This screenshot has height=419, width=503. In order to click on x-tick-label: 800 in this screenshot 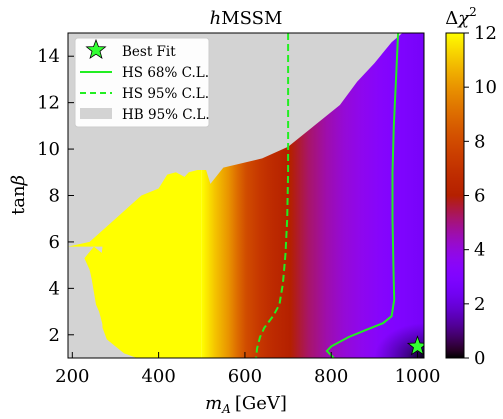, I will do `click(331, 376)`.